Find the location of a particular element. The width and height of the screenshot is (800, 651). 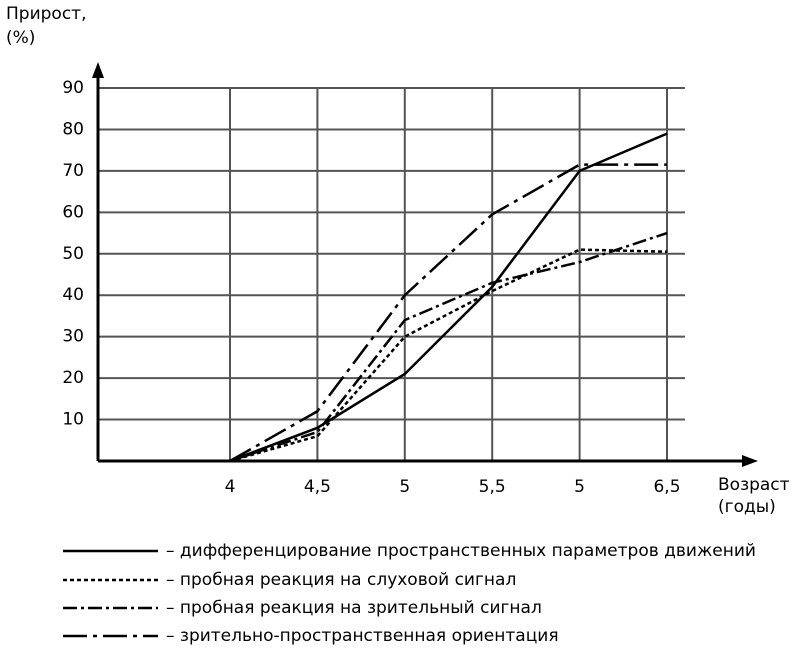

y-tick-label: 10 is located at coordinates (73, 420).